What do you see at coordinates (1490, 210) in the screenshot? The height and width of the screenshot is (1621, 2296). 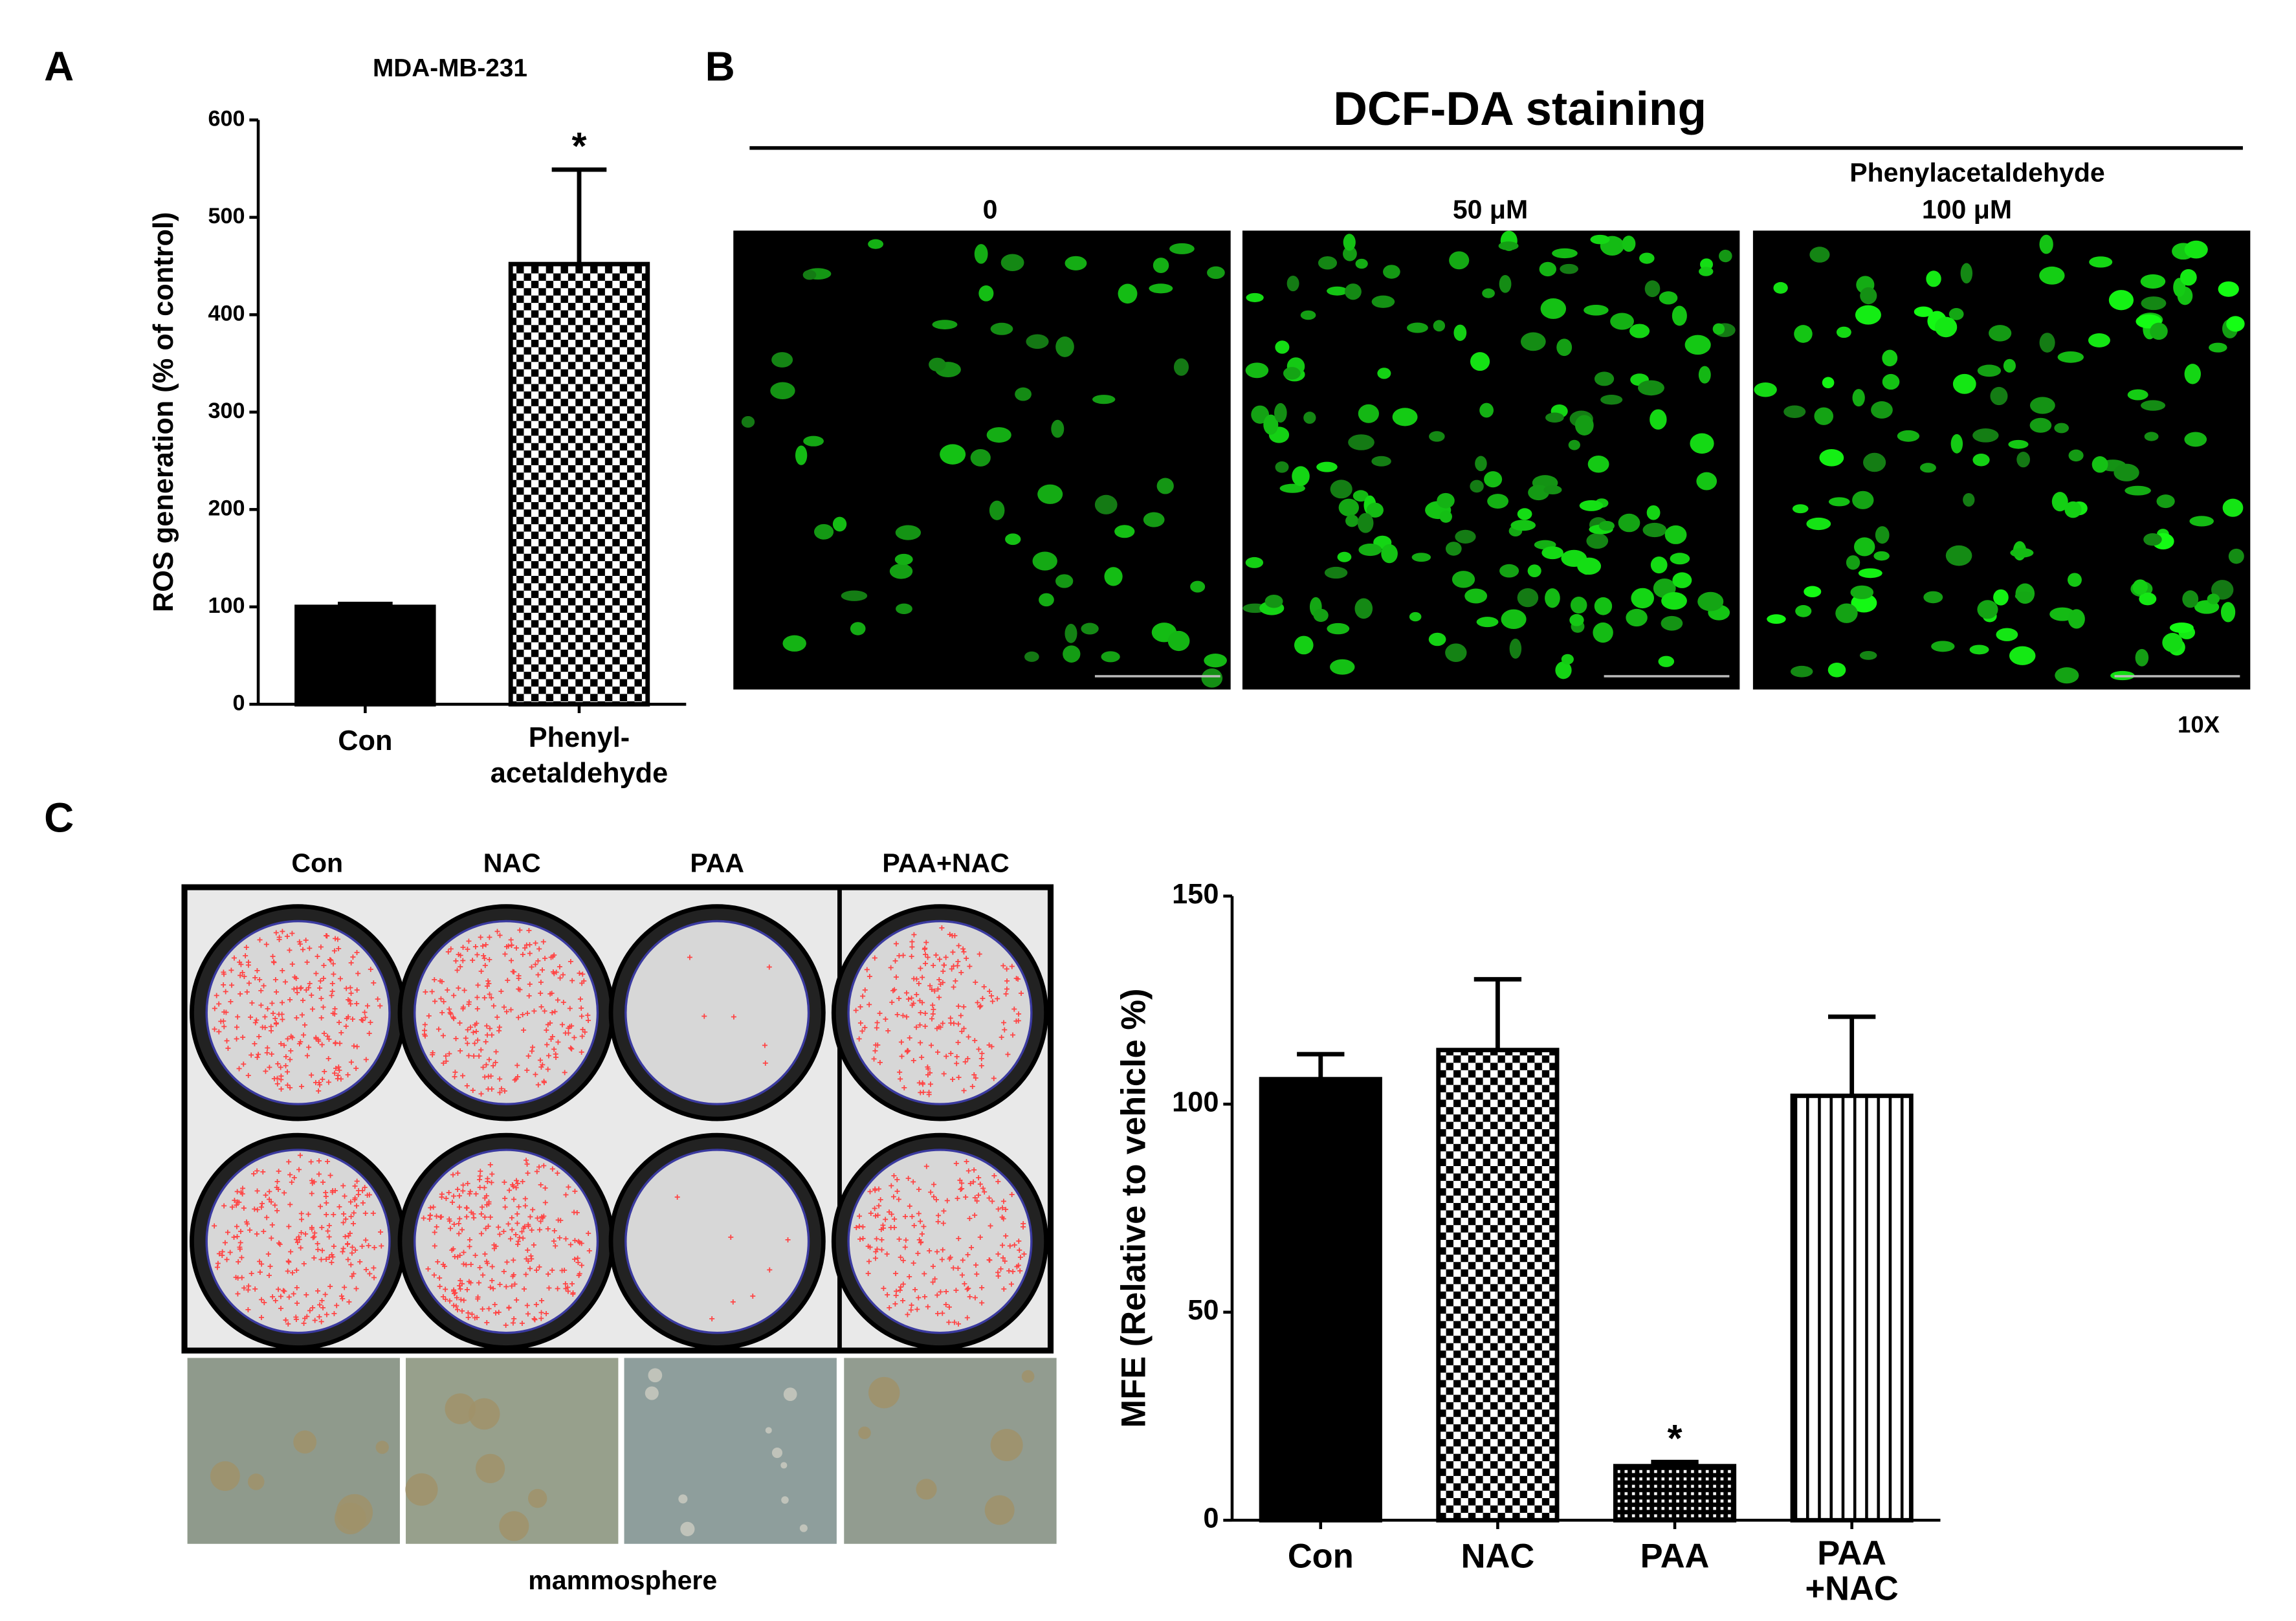 I see `dose-label: 50 μM` at bounding box center [1490, 210].